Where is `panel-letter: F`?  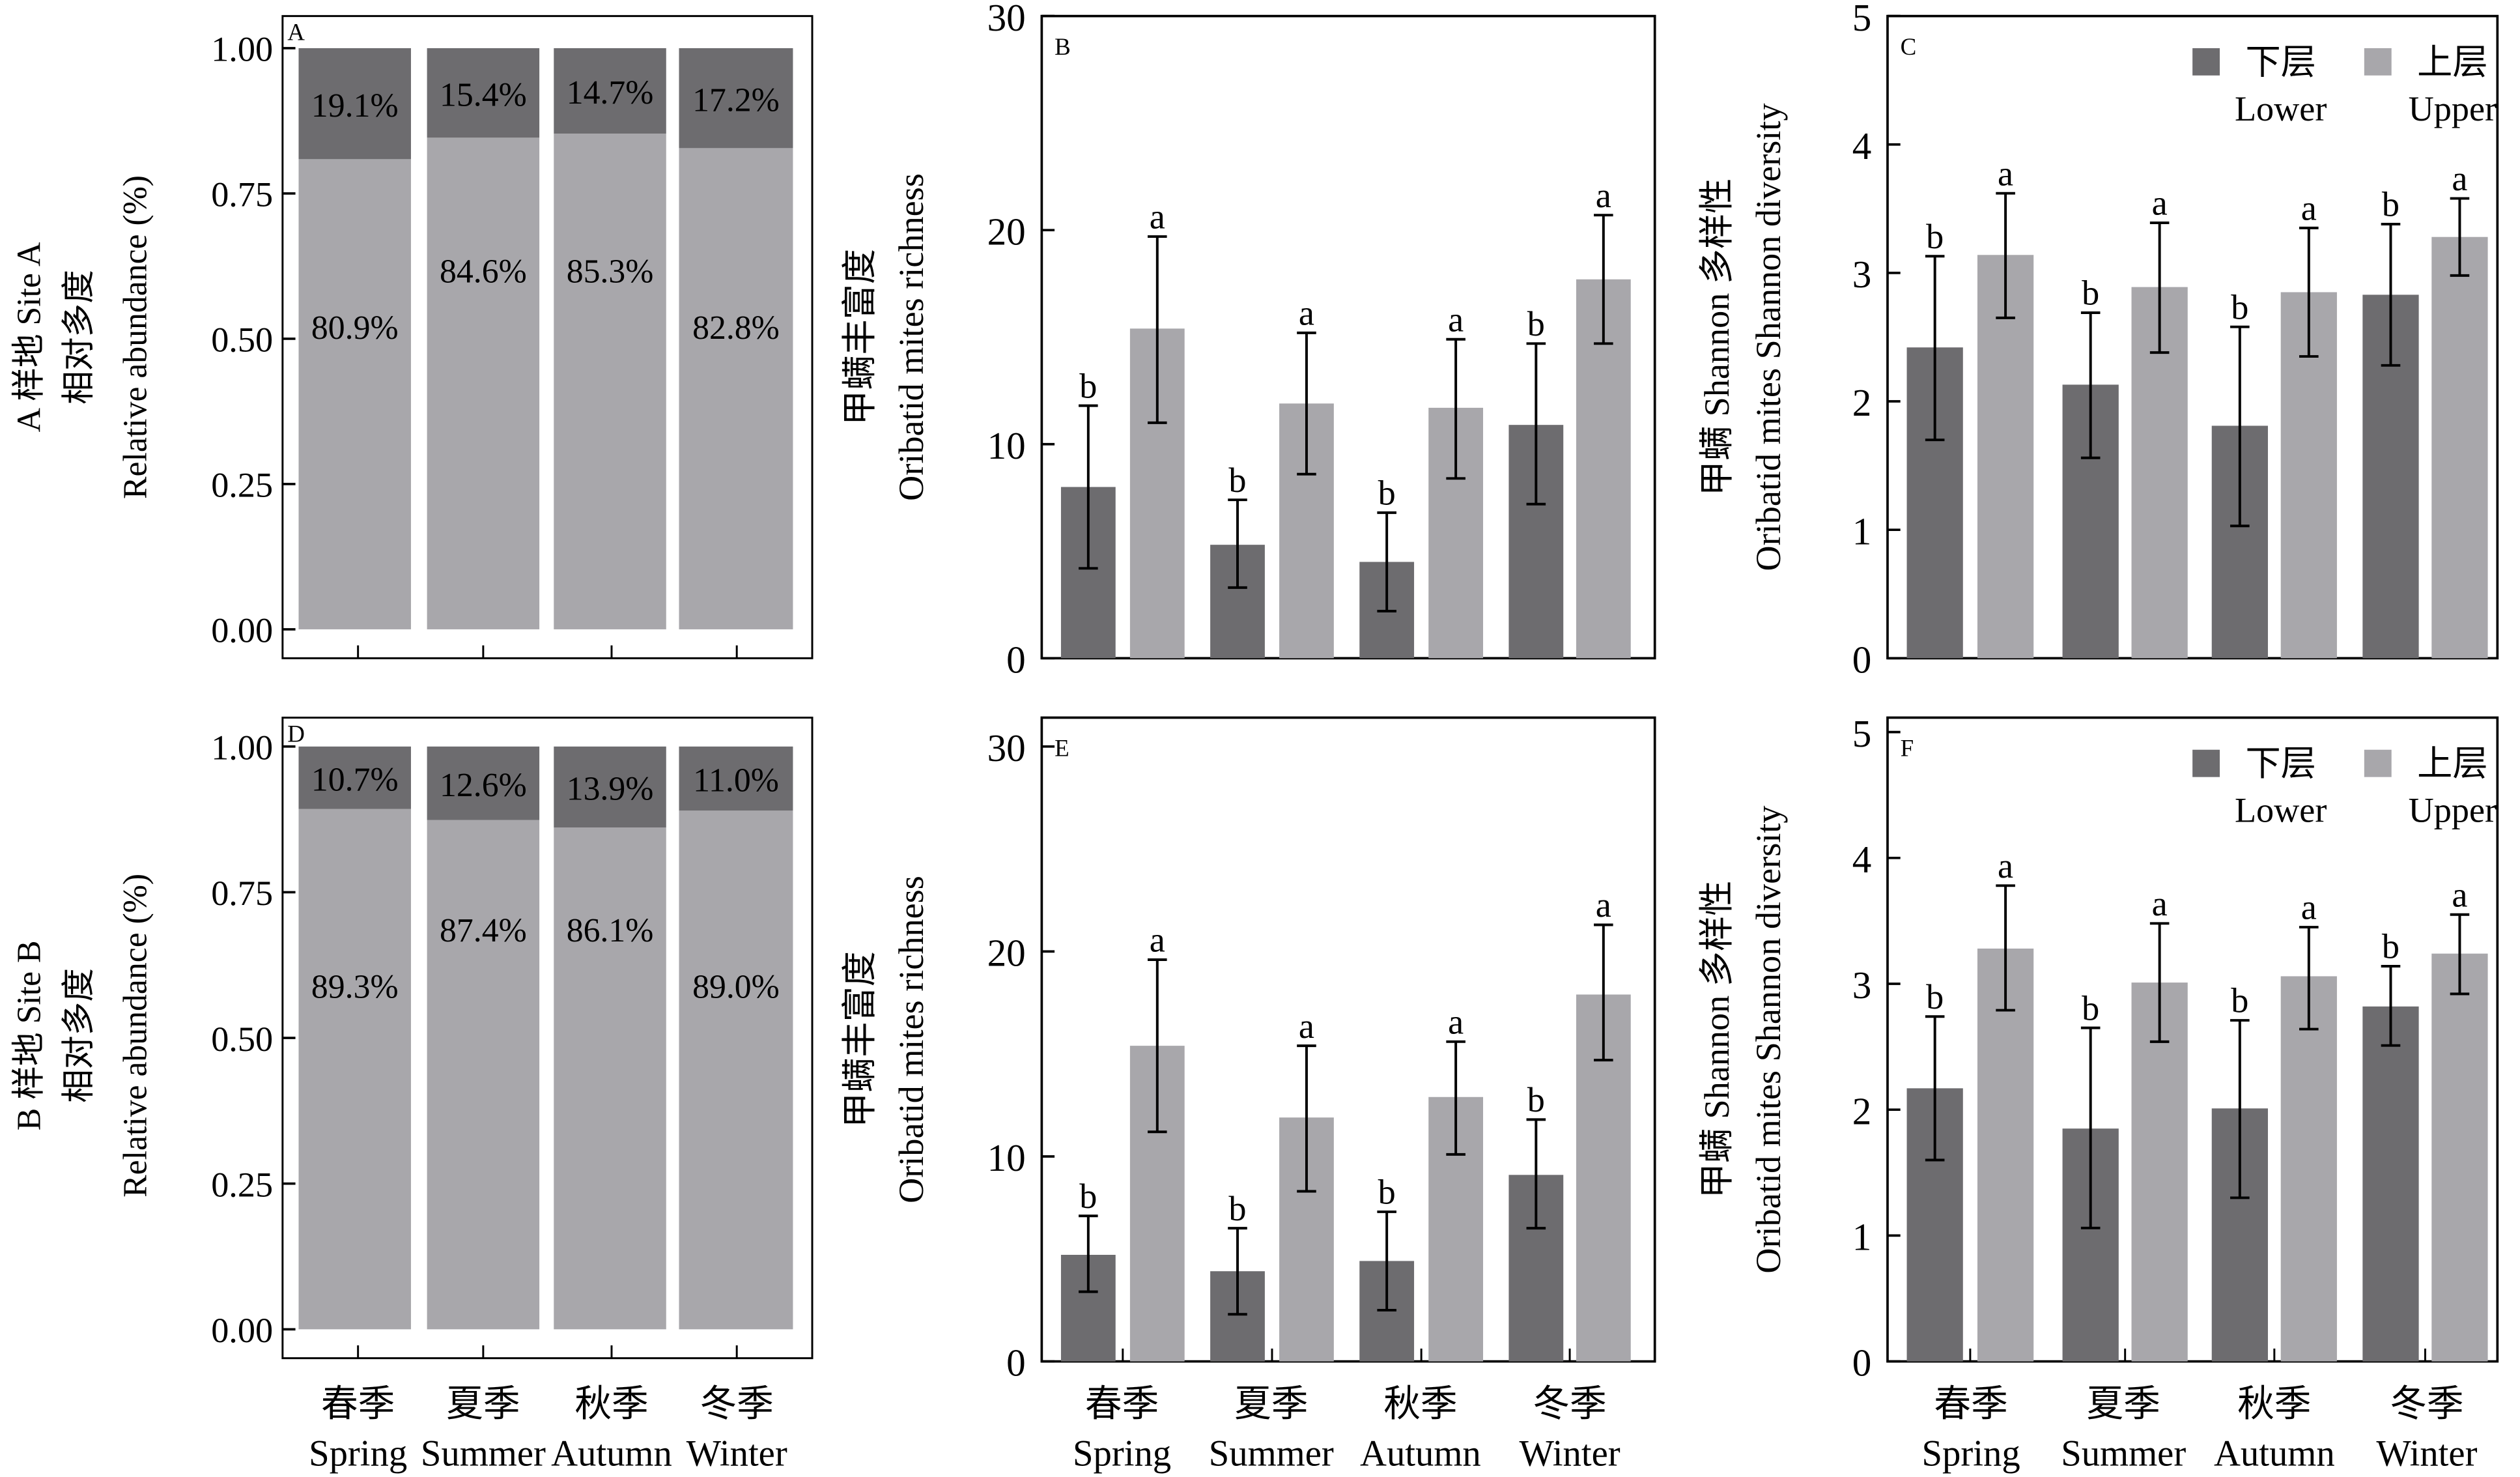
panel-letter: F is located at coordinates (1907, 748).